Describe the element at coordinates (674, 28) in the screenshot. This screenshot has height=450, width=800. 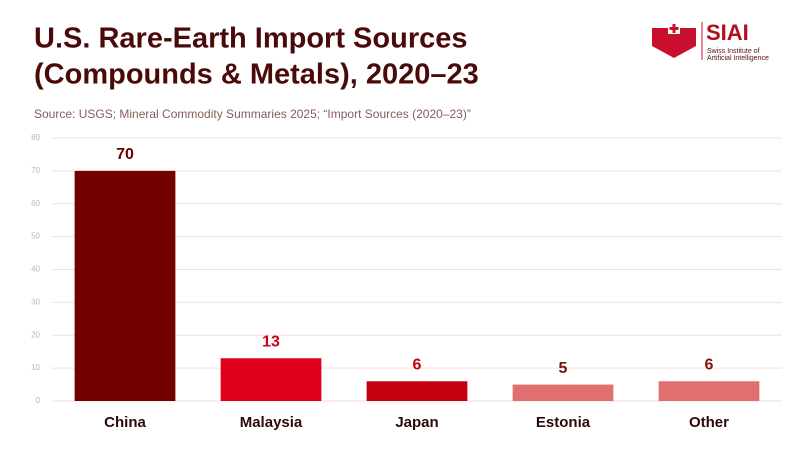
I see `logo-cross` at that location.